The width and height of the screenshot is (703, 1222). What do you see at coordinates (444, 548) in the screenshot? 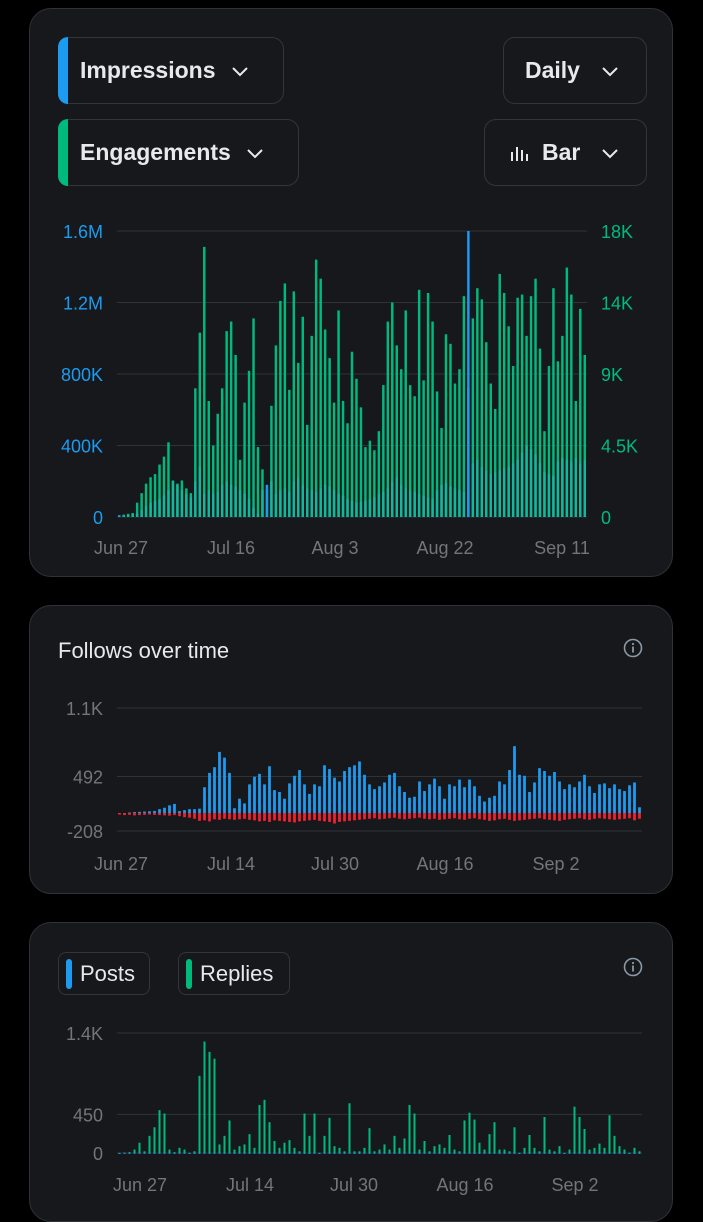
I see `x-tick: Aug 22` at bounding box center [444, 548].